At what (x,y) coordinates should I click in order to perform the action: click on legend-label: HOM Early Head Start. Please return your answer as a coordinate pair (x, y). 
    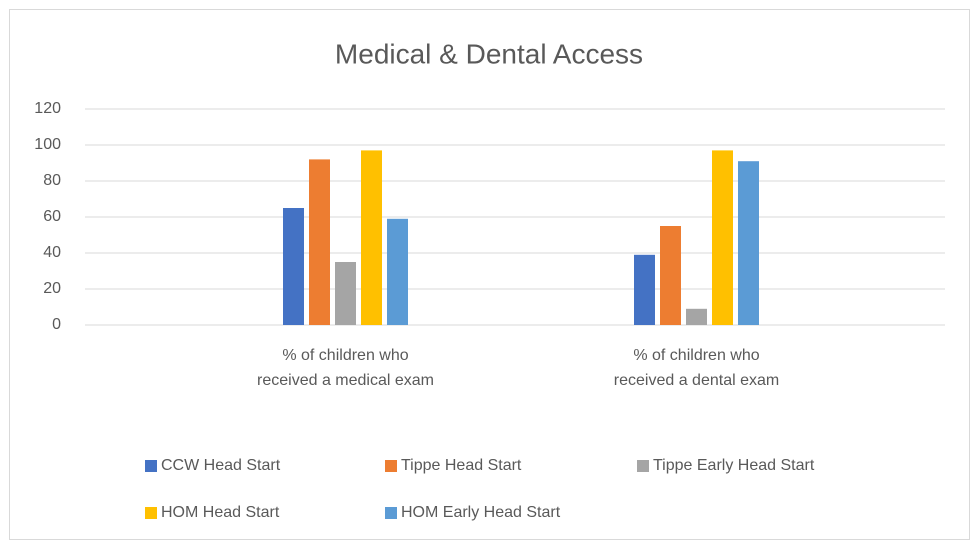
    Looking at the image, I should click on (481, 512).